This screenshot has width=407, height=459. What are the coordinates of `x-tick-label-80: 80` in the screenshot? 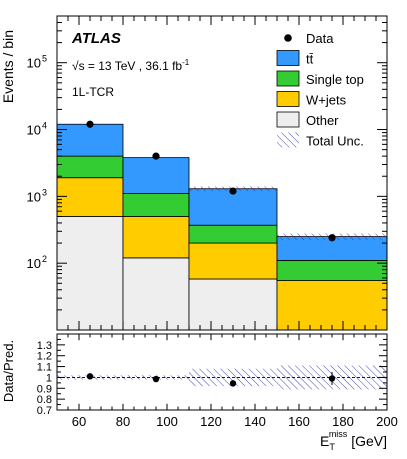 It's located at (123, 421).